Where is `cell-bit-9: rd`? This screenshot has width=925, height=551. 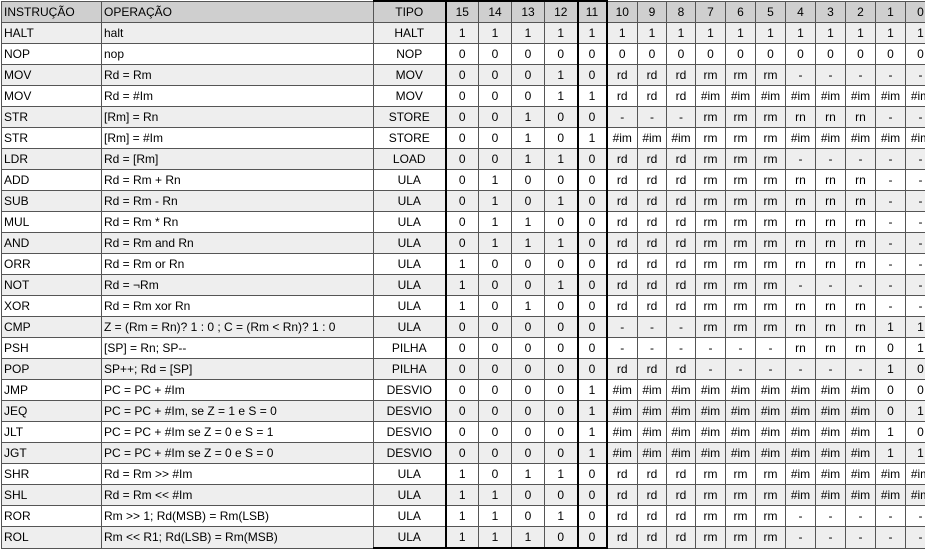 cell-bit-9: rd is located at coordinates (652, 474).